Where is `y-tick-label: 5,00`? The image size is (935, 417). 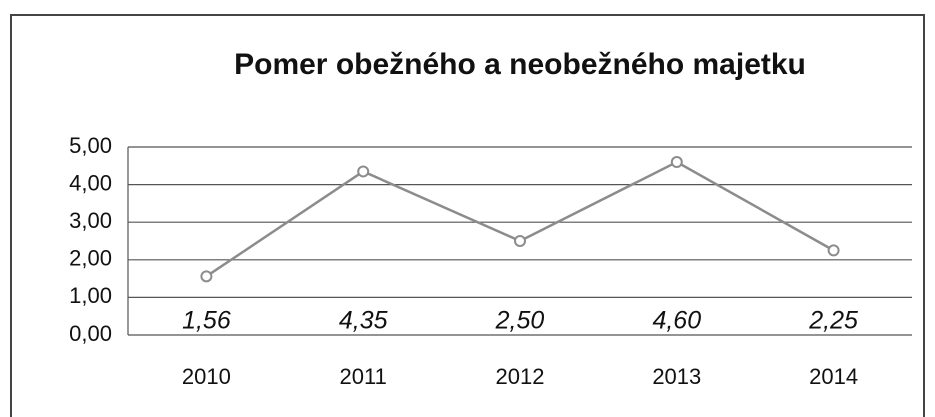
y-tick-label: 5,00 is located at coordinates (90, 145).